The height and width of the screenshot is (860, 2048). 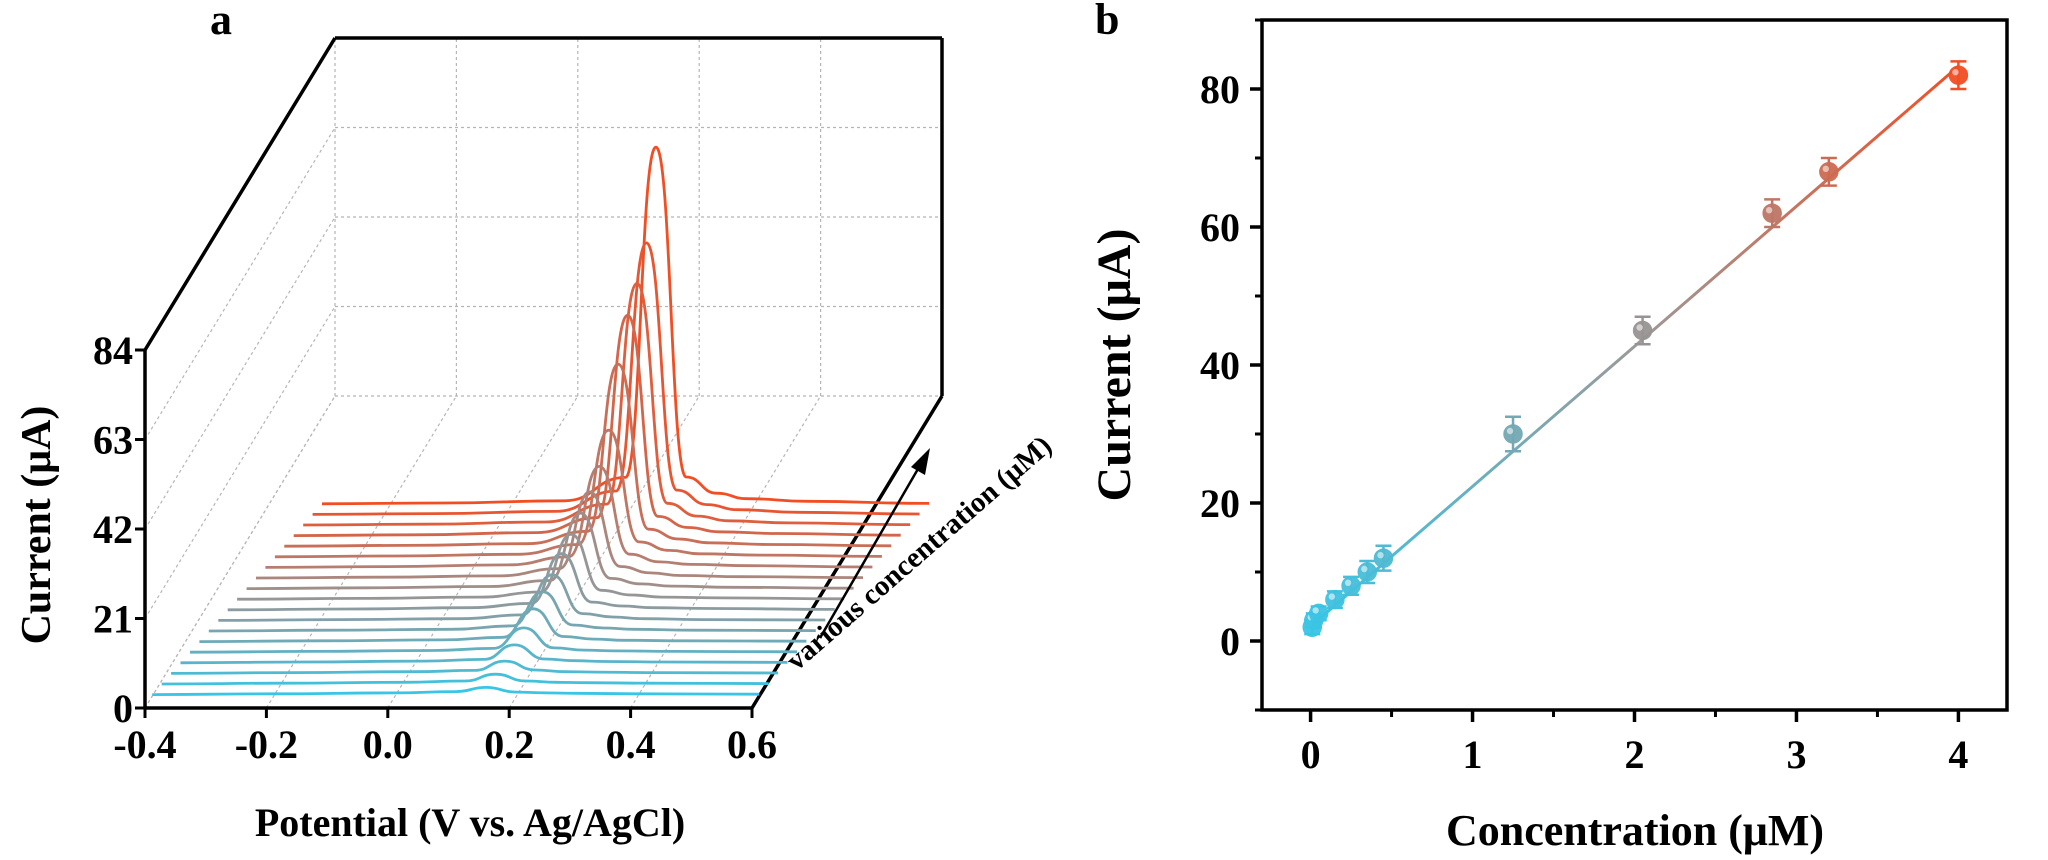 I want to click on y-tick-label: 80, so click(x=1220, y=89).